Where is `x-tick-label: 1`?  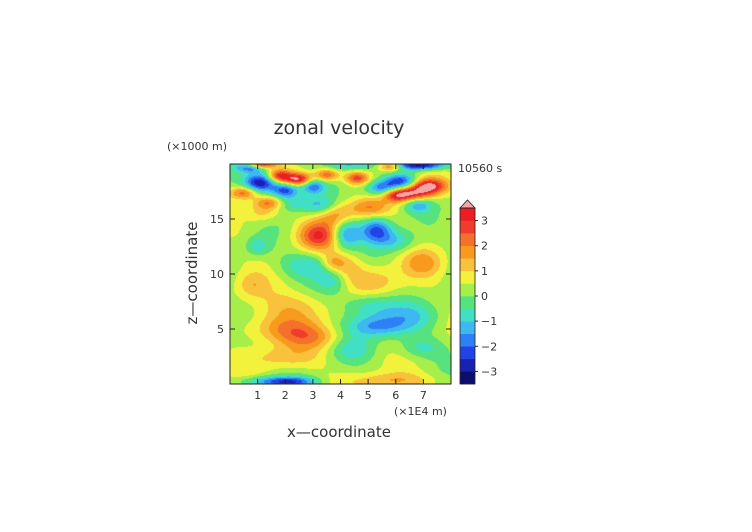
x-tick-label: 1 is located at coordinates (257, 395).